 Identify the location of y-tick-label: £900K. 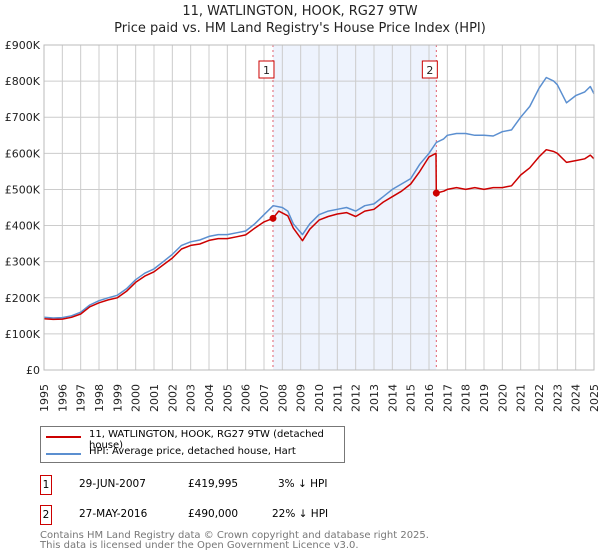
(23, 45).